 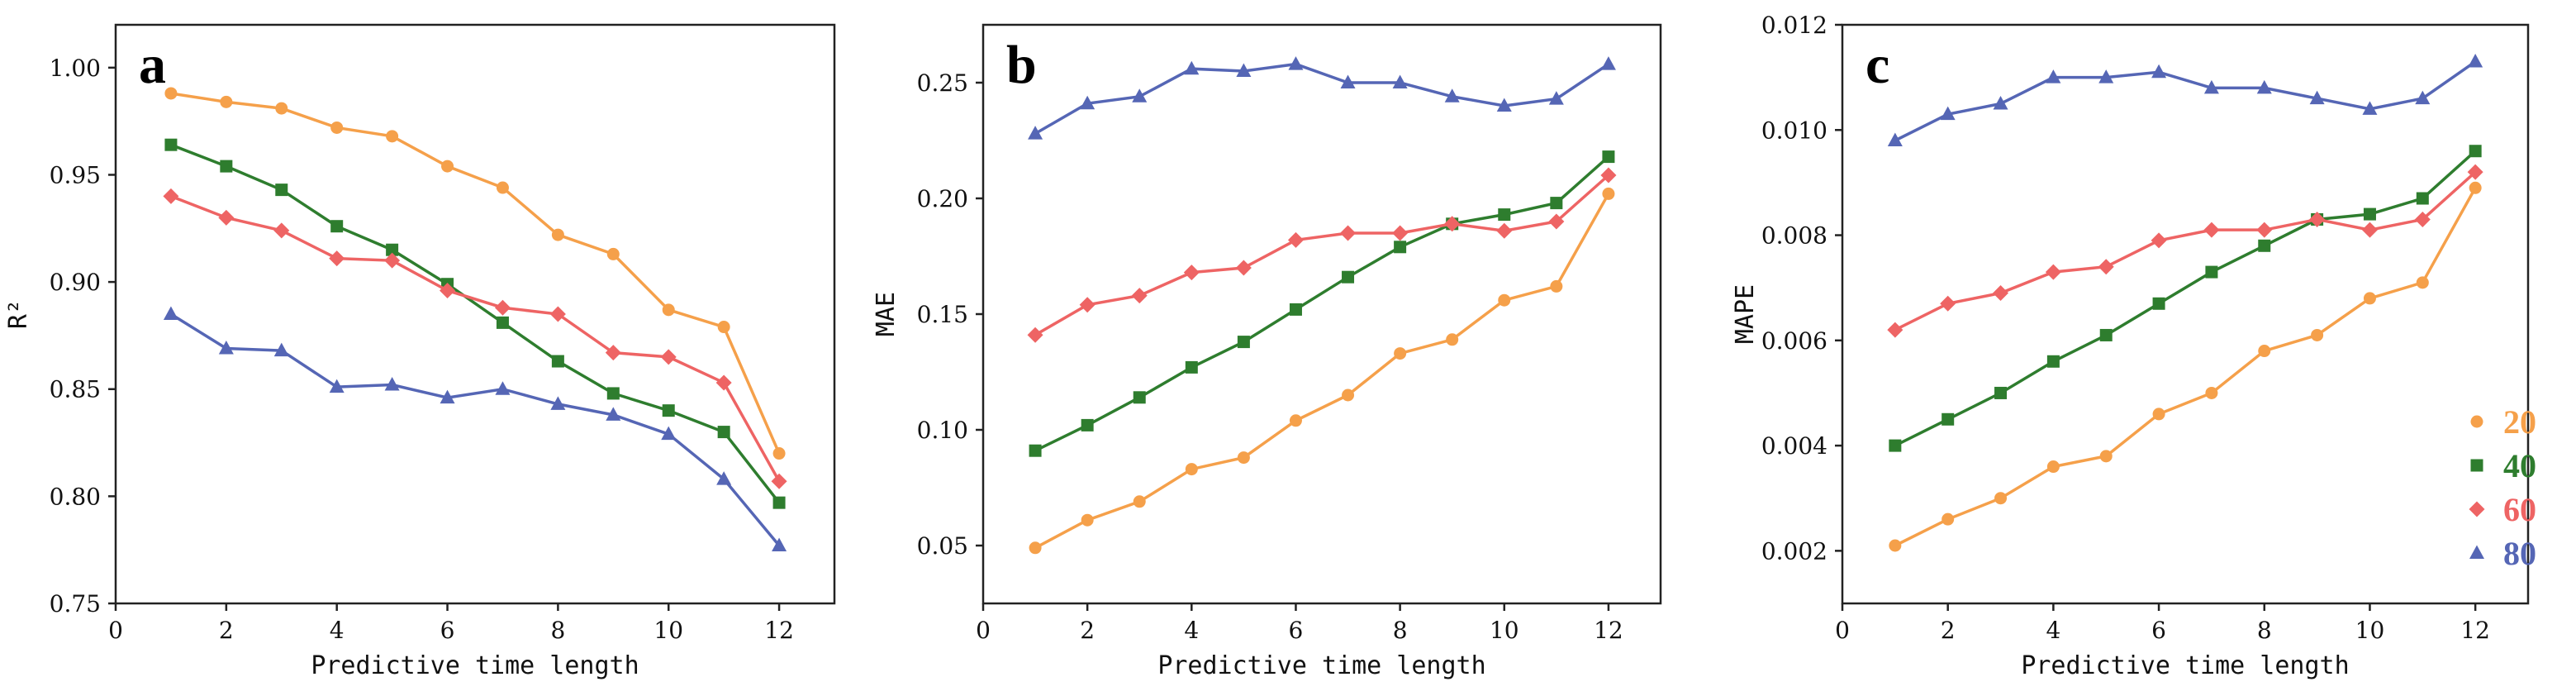 What do you see at coordinates (887, 314) in the screenshot?
I see `y-axis-title: MAE` at bounding box center [887, 314].